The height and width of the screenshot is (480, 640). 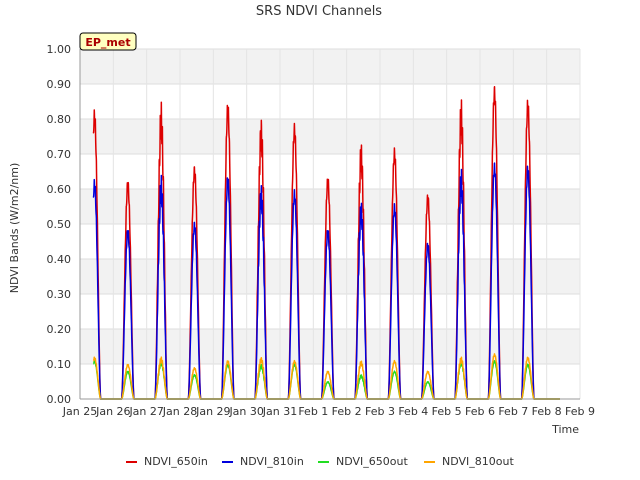 I want to click on x-tick-label: Feb 7, so click(x=513, y=411).